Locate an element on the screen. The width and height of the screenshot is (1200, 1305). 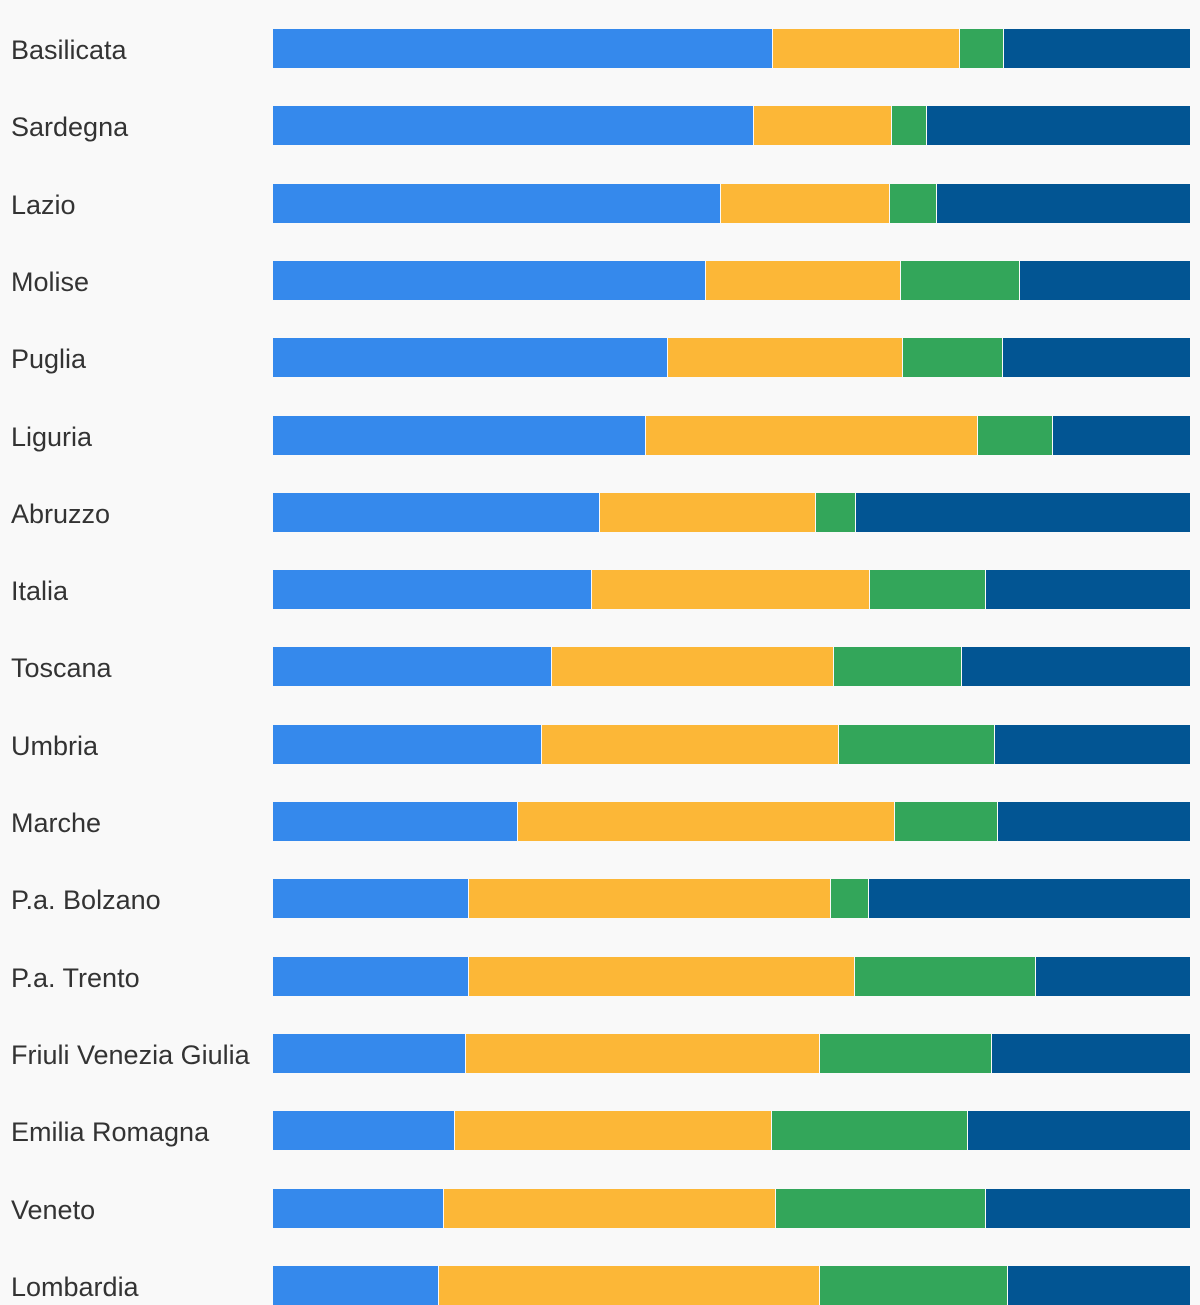
row-label: Liguria is located at coordinates (52, 436).